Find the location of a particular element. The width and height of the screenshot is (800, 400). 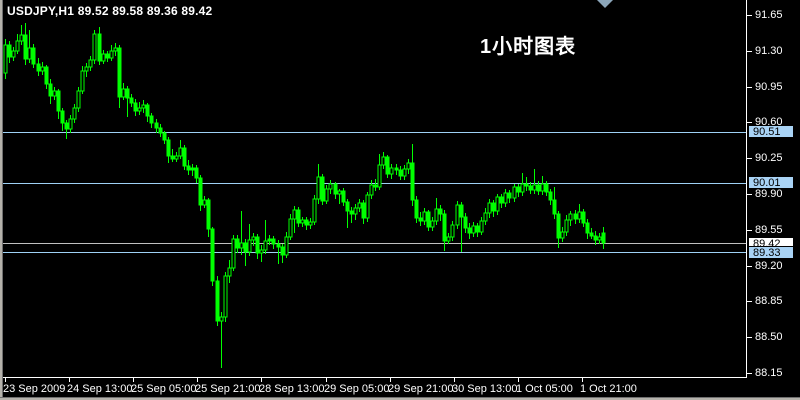

level-price-badge: 90.01 is located at coordinates (771, 182).